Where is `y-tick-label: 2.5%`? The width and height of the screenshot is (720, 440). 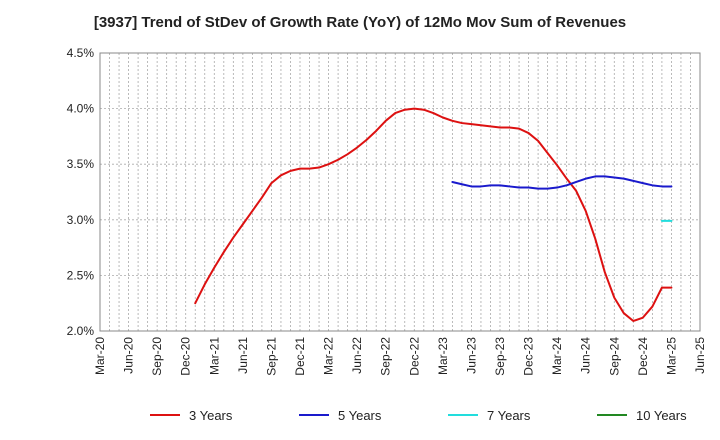
y-tick-label: 2.5% is located at coordinates (81, 275).